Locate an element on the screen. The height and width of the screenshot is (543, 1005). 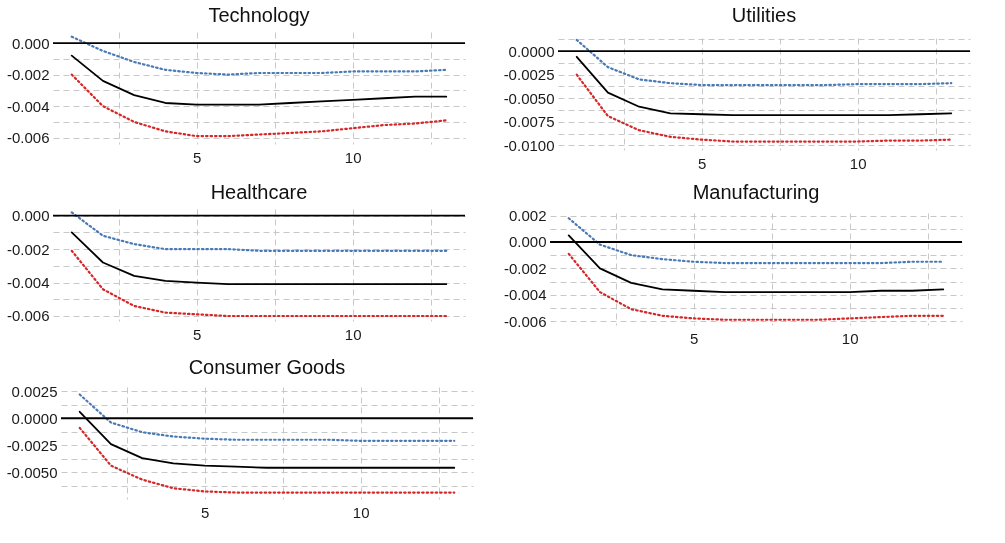
chart-title: Utilities is located at coordinates (764, 15).